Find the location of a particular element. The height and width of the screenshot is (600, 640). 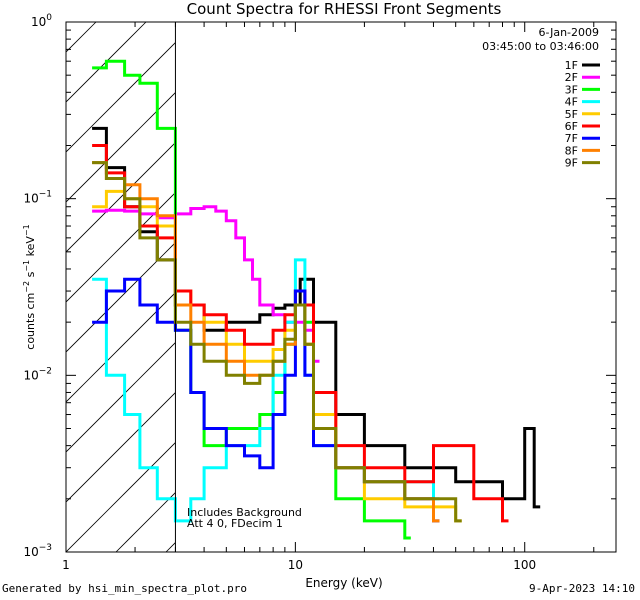

legend-label-5F: 5F is located at coordinates (571, 114).